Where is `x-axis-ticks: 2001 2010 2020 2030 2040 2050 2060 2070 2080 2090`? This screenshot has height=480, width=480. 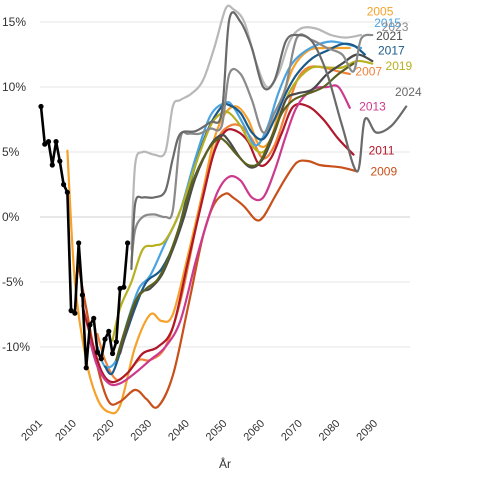
x-axis-ticks: 2001 2010 2020 2030 2040 2050 2060 2070 2080 2090 is located at coordinates (199, 431).